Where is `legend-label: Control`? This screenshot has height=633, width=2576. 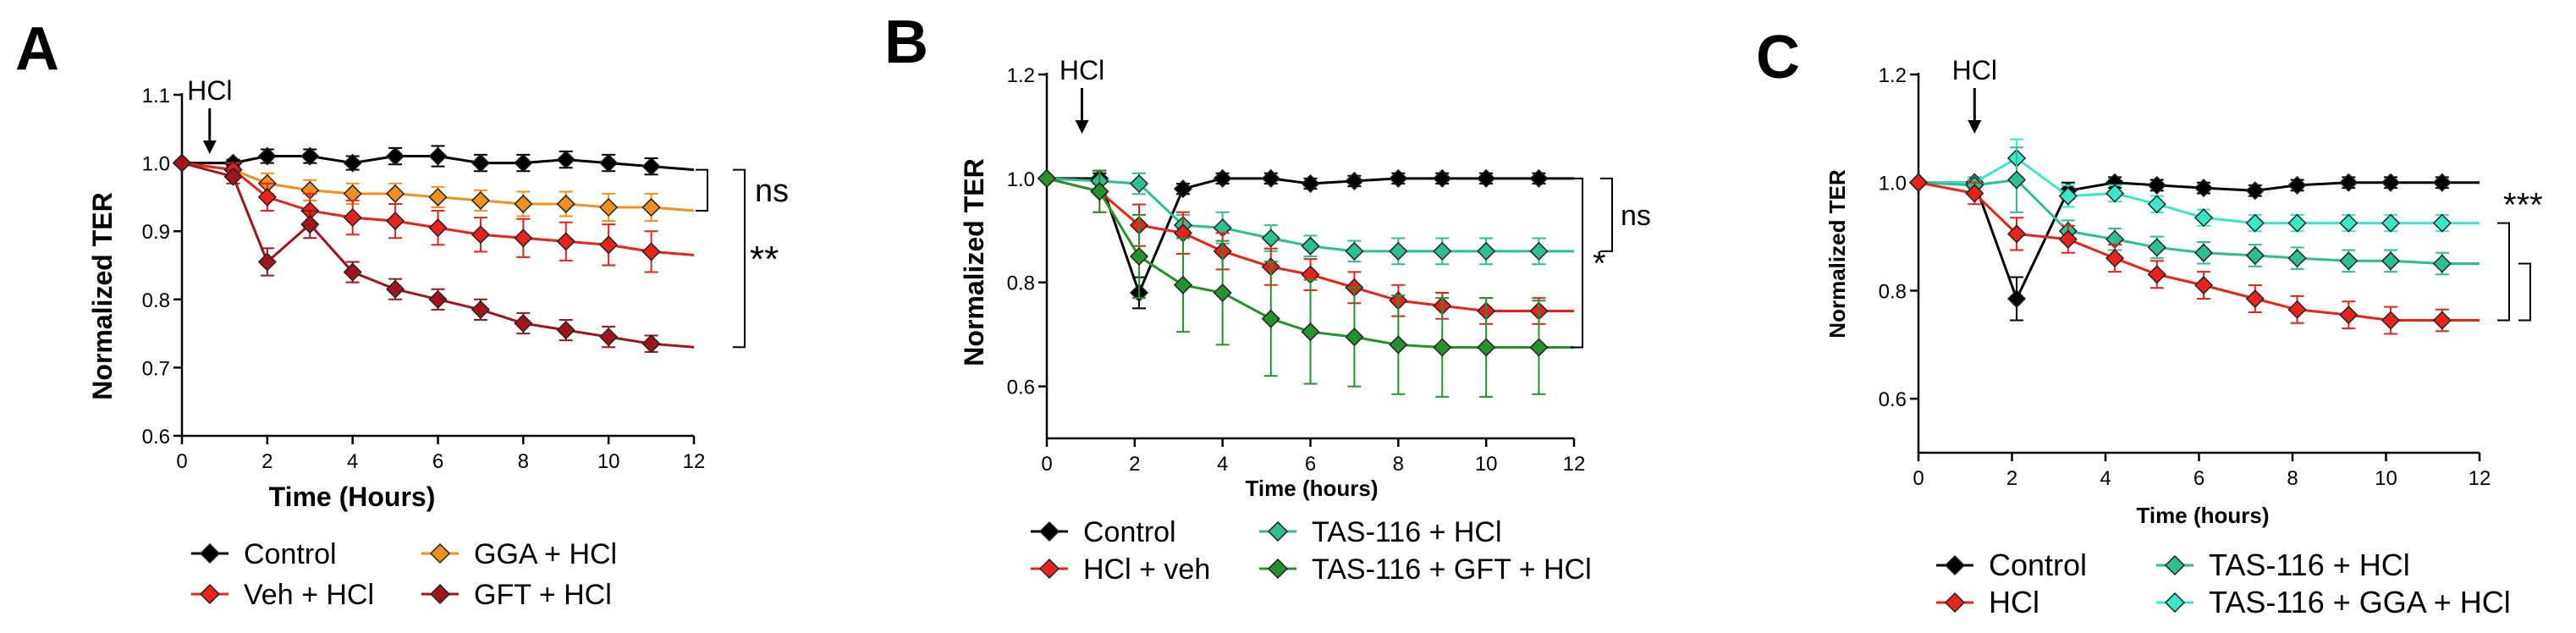 legend-label: Control is located at coordinates (2038, 565).